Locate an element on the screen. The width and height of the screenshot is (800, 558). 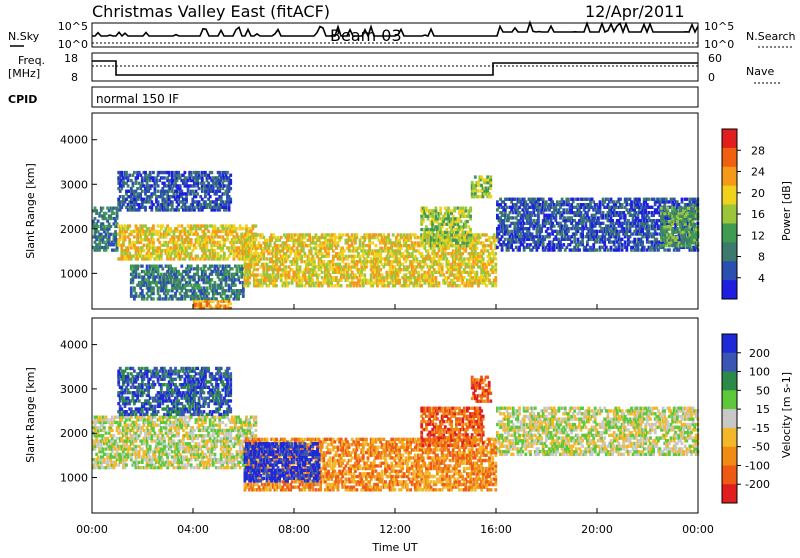
noise-rtick-top: 10^5 is located at coordinates (719, 26).